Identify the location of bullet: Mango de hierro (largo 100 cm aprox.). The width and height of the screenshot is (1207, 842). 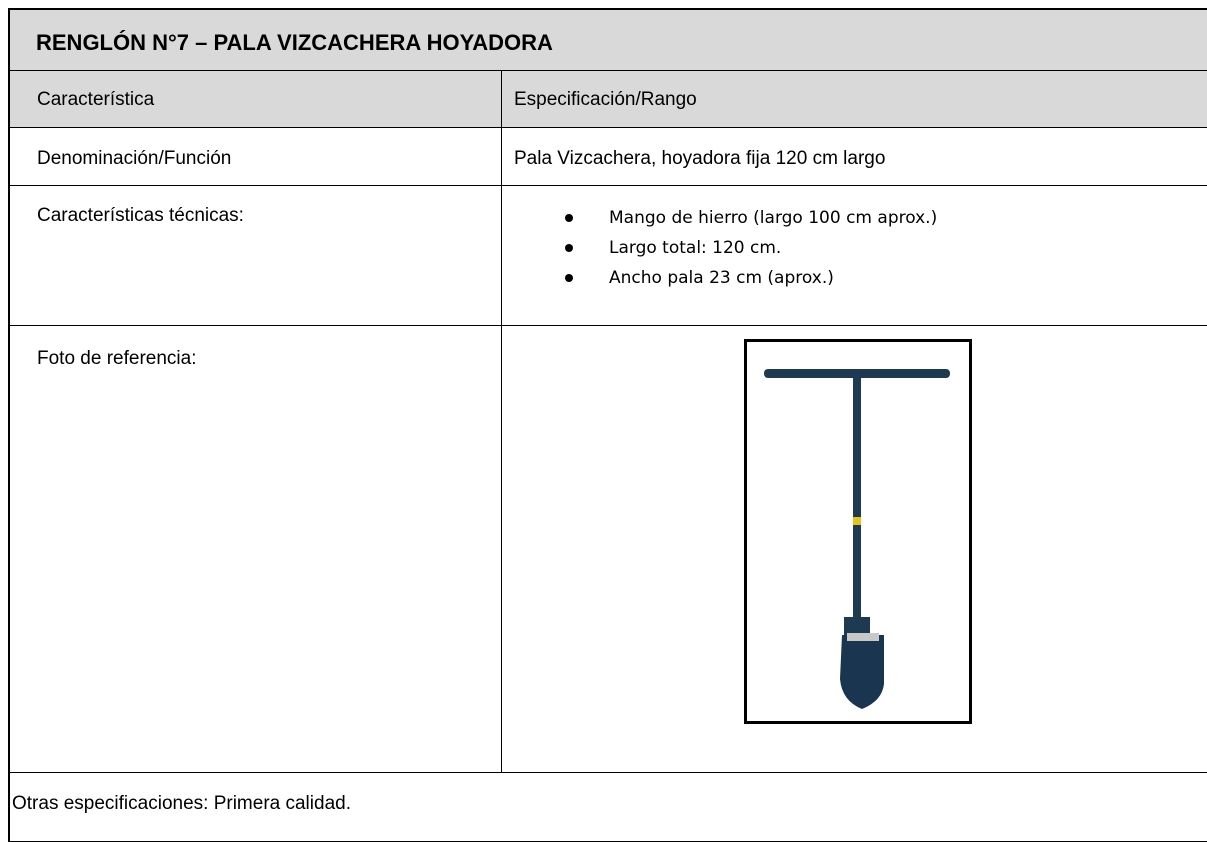
(751, 218).